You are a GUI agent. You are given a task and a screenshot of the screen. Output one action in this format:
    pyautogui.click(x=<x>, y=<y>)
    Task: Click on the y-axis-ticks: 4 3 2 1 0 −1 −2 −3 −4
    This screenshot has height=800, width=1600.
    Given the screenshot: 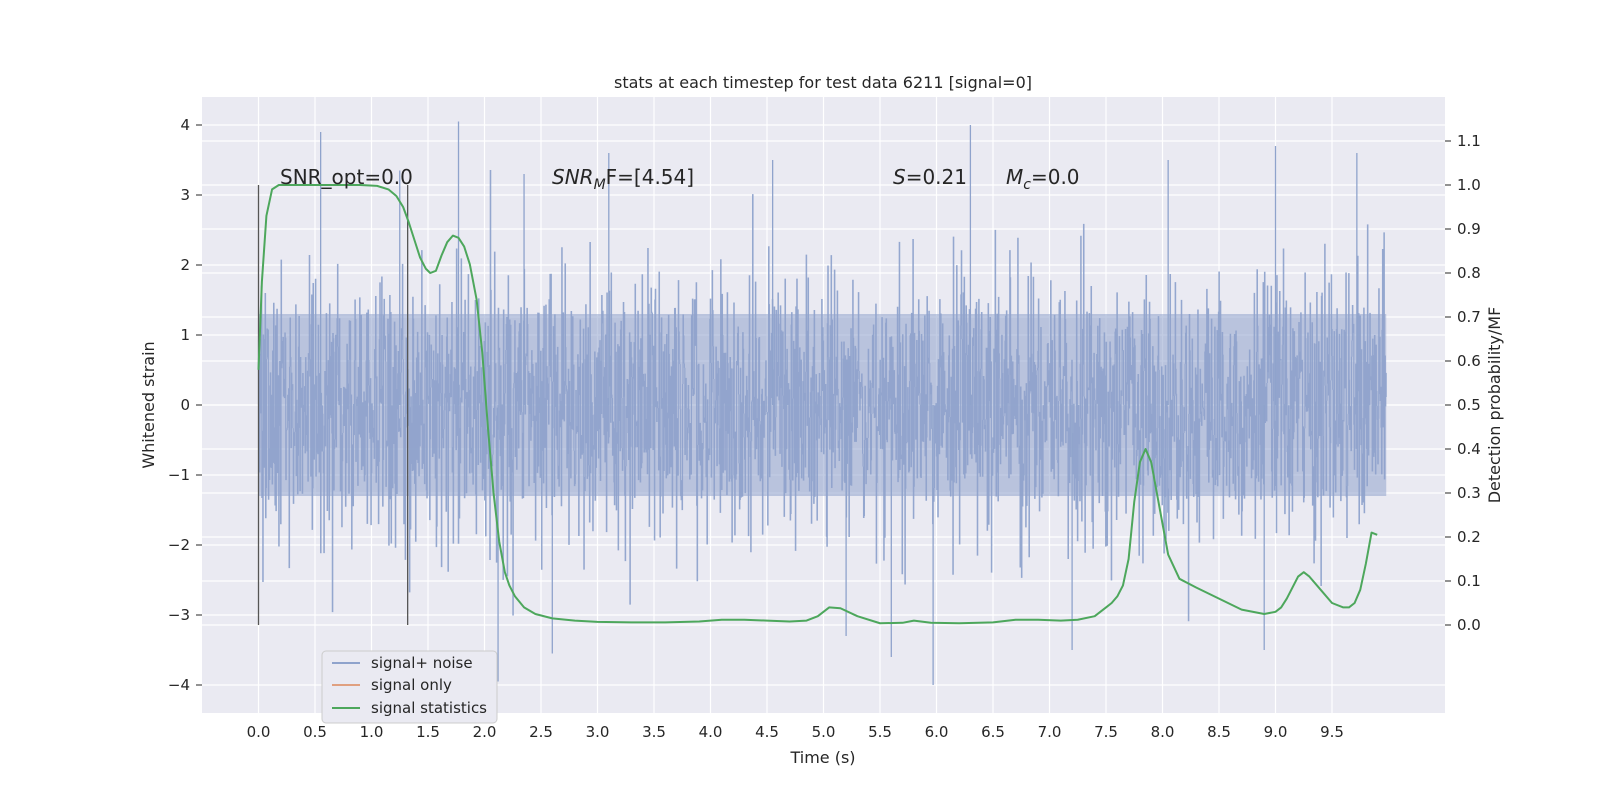 What is the action you would take?
    pyautogui.click(x=185, y=405)
    